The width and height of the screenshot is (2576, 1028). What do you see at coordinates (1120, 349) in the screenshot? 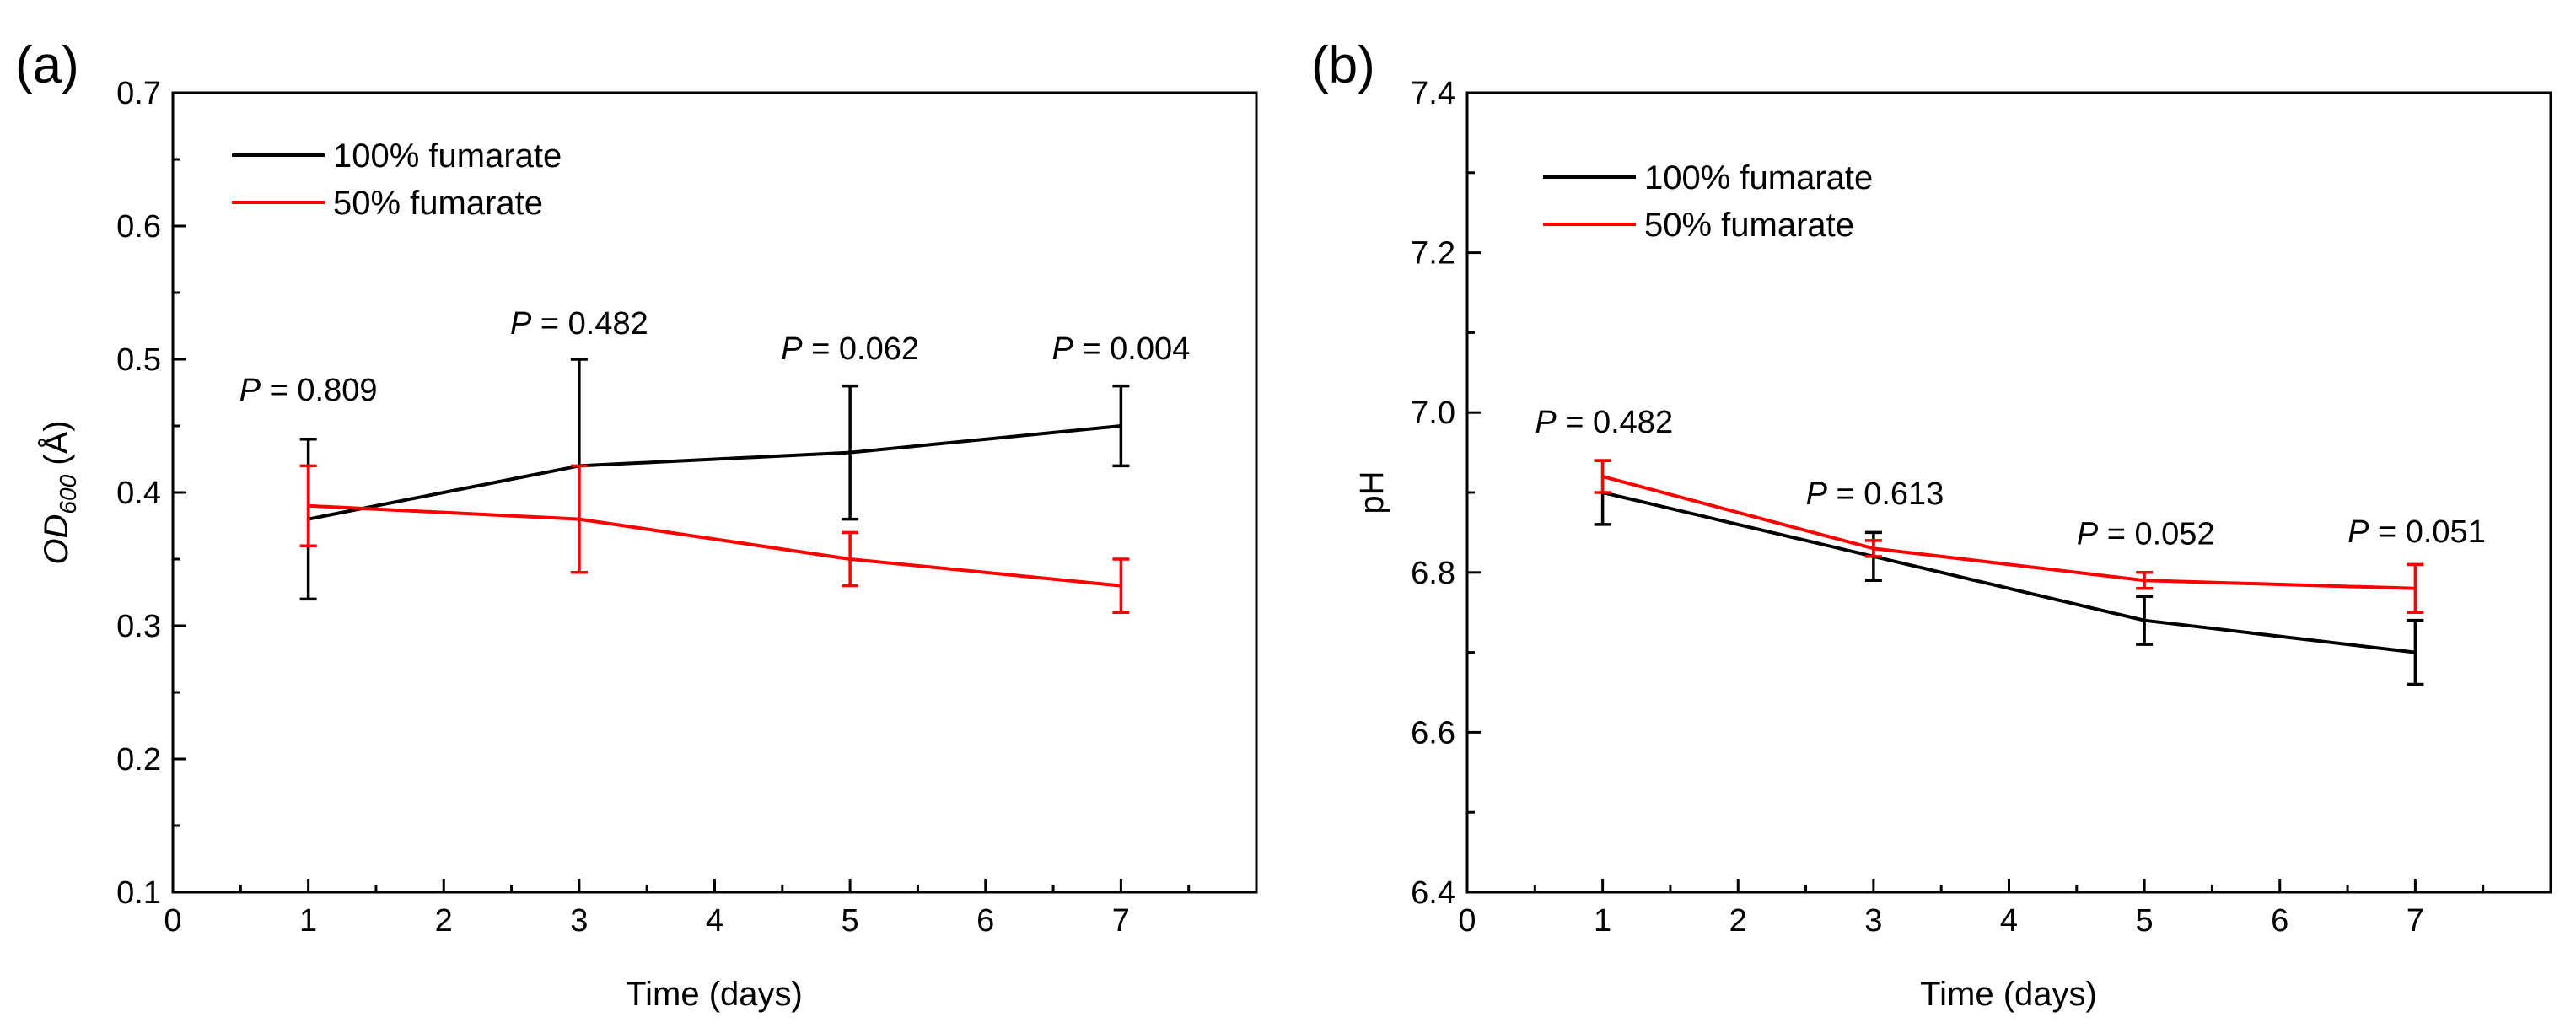
I see `p-value-label: P = 0.004` at bounding box center [1120, 349].